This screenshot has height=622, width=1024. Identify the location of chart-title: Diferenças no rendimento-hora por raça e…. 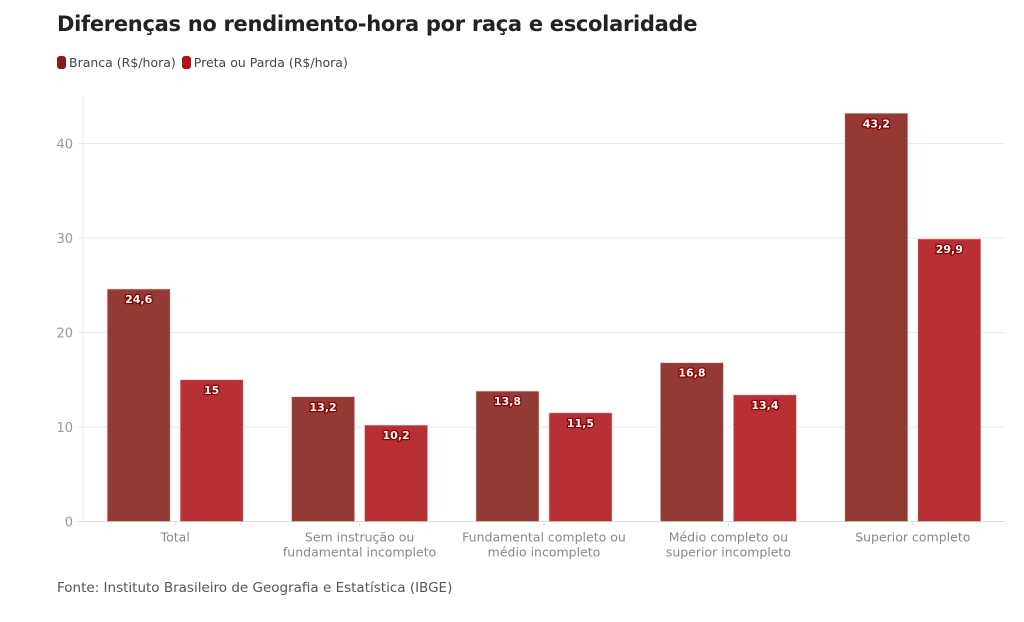
(377, 24).